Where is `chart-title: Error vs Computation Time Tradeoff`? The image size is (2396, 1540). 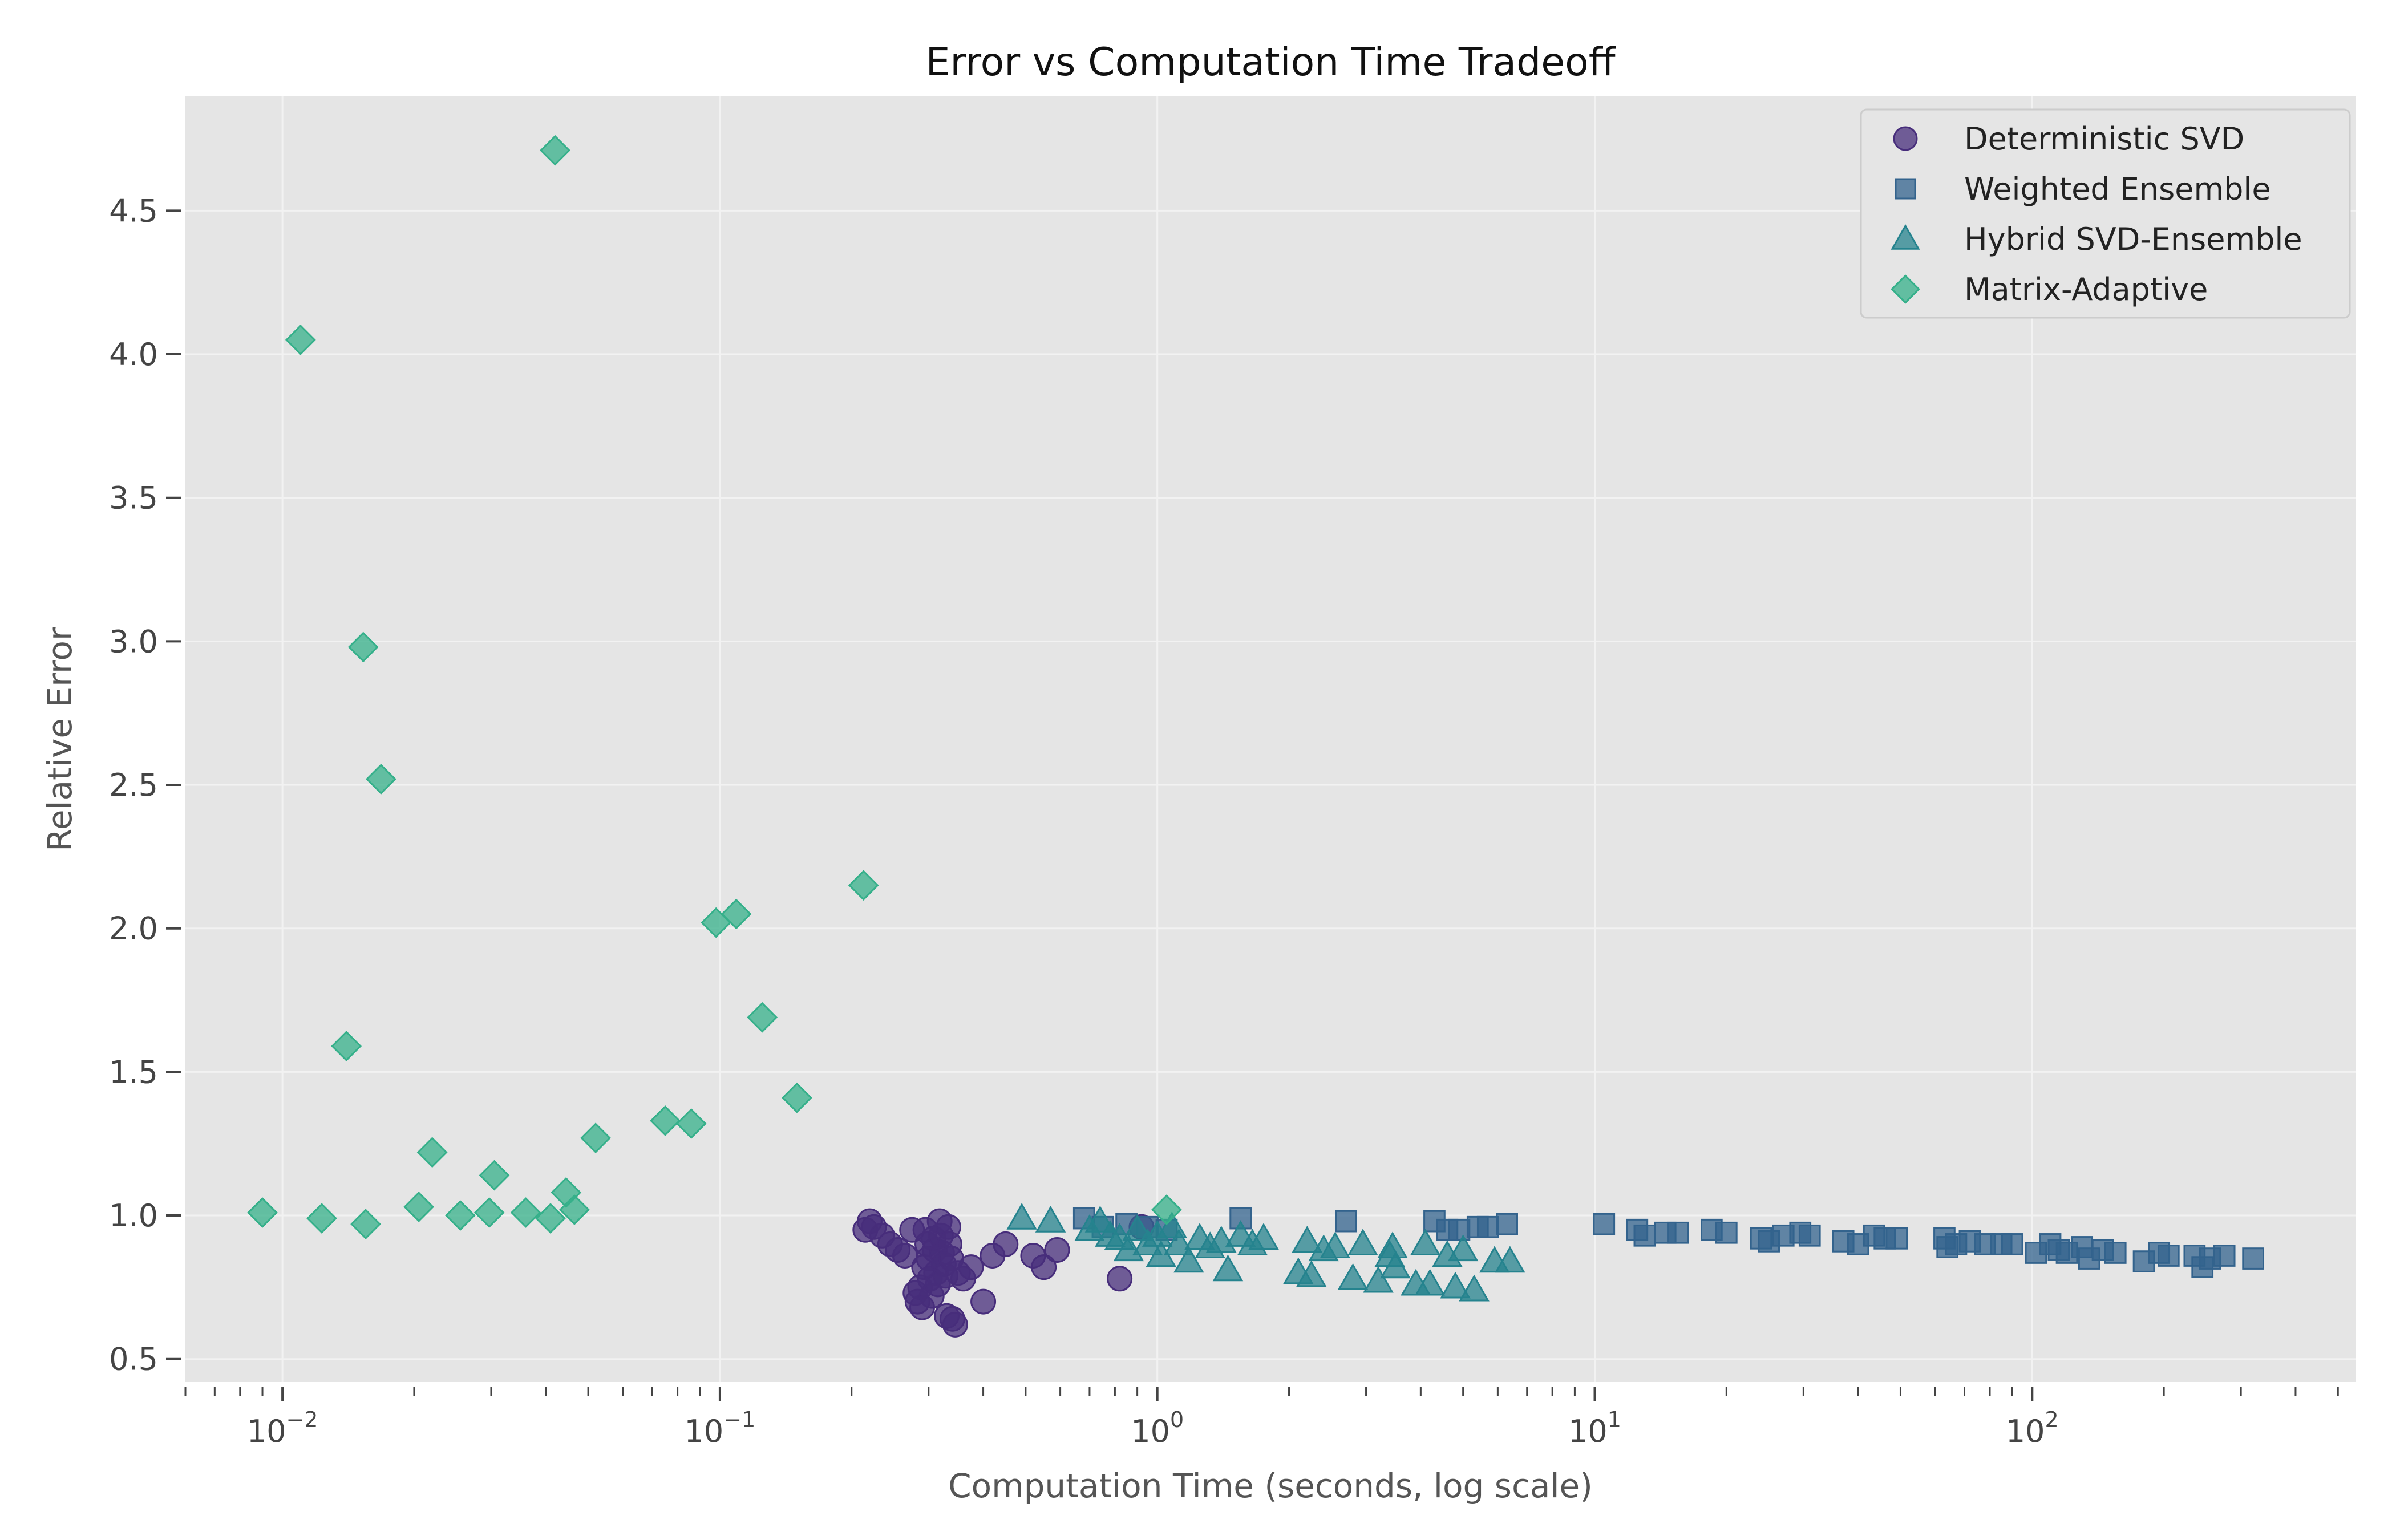
chart-title: Error vs Computation Time Tradeoff is located at coordinates (1270, 63).